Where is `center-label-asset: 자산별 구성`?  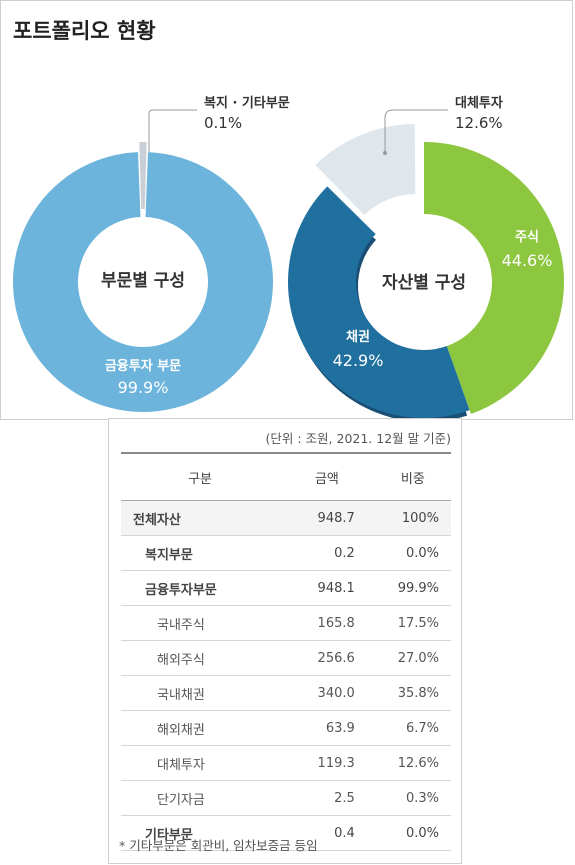 center-label-asset: 자산별 구성 is located at coordinates (424, 283).